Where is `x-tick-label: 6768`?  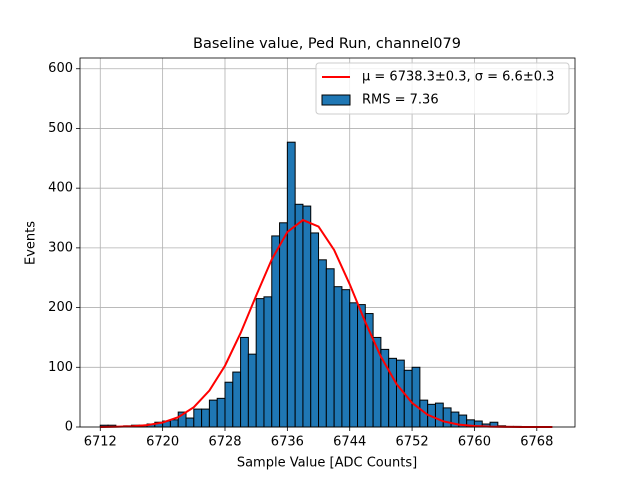
x-tick-label: 6768 is located at coordinates (536, 442).